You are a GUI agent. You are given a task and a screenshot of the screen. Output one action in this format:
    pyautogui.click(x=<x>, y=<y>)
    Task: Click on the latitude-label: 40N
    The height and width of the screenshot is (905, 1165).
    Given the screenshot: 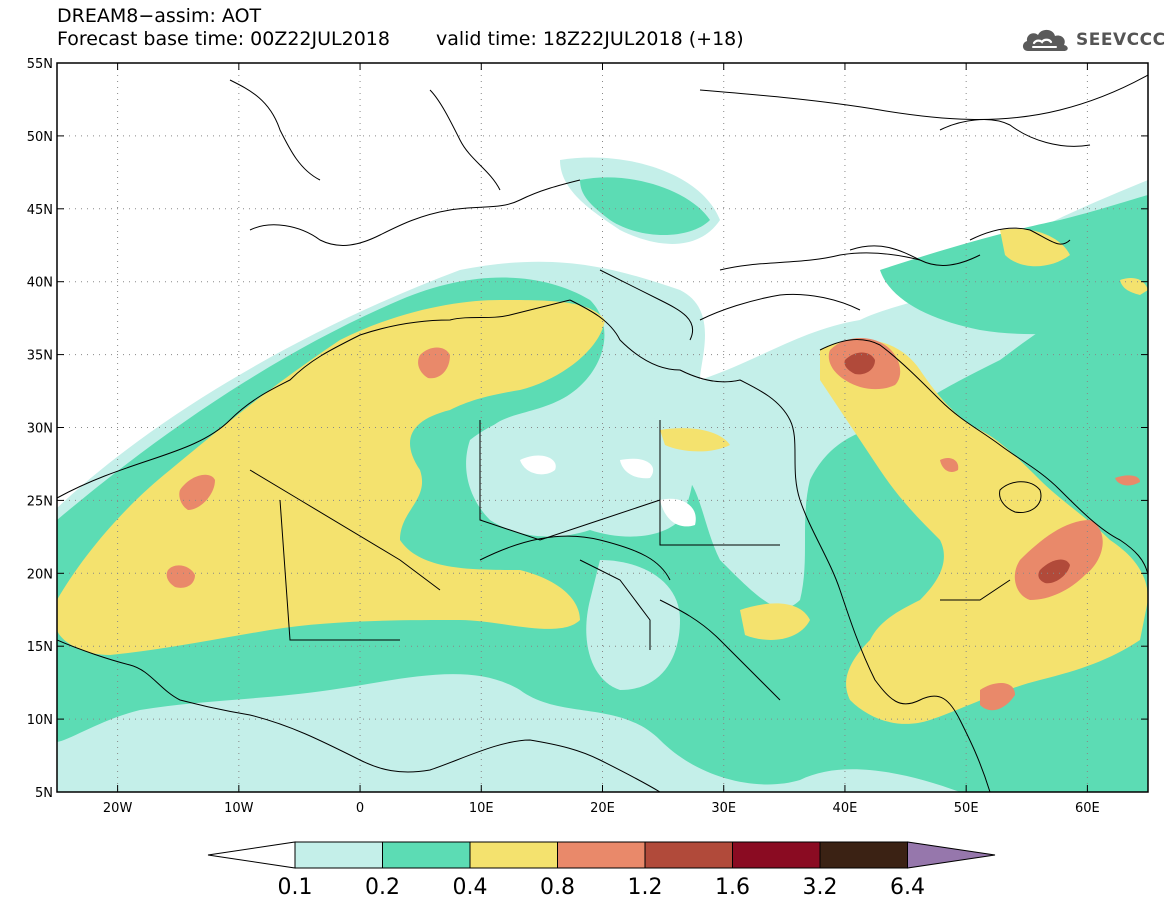 What is the action you would take?
    pyautogui.click(x=40, y=283)
    